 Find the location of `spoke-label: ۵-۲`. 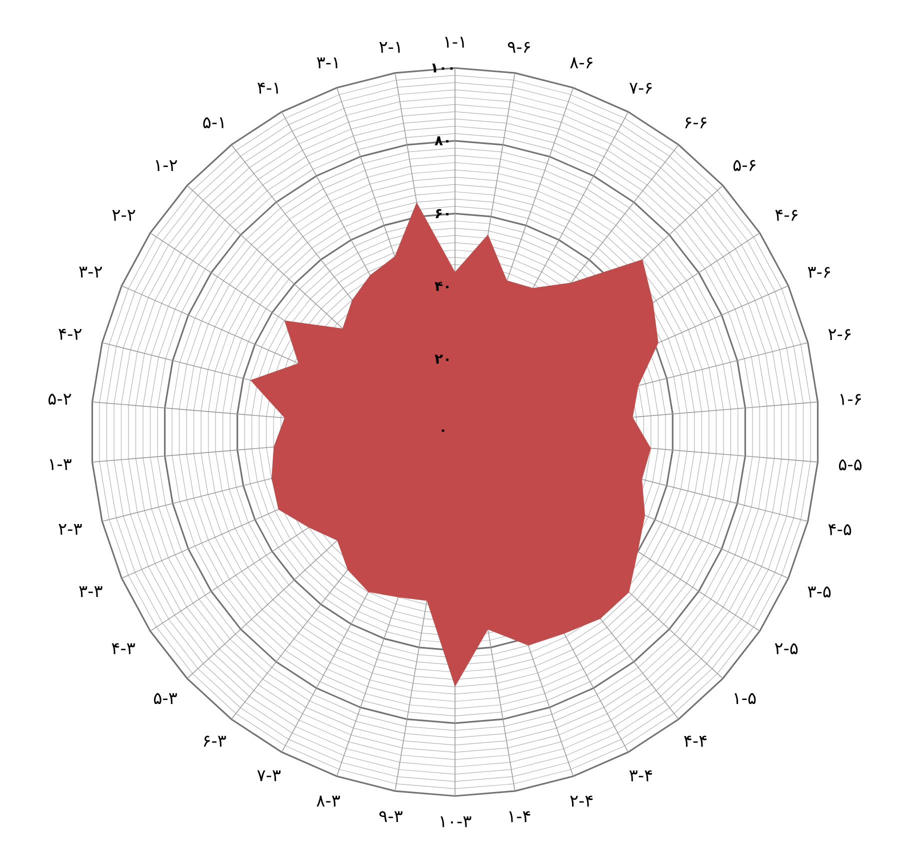

spoke-label: ۵-۲ is located at coordinates (60, 399).